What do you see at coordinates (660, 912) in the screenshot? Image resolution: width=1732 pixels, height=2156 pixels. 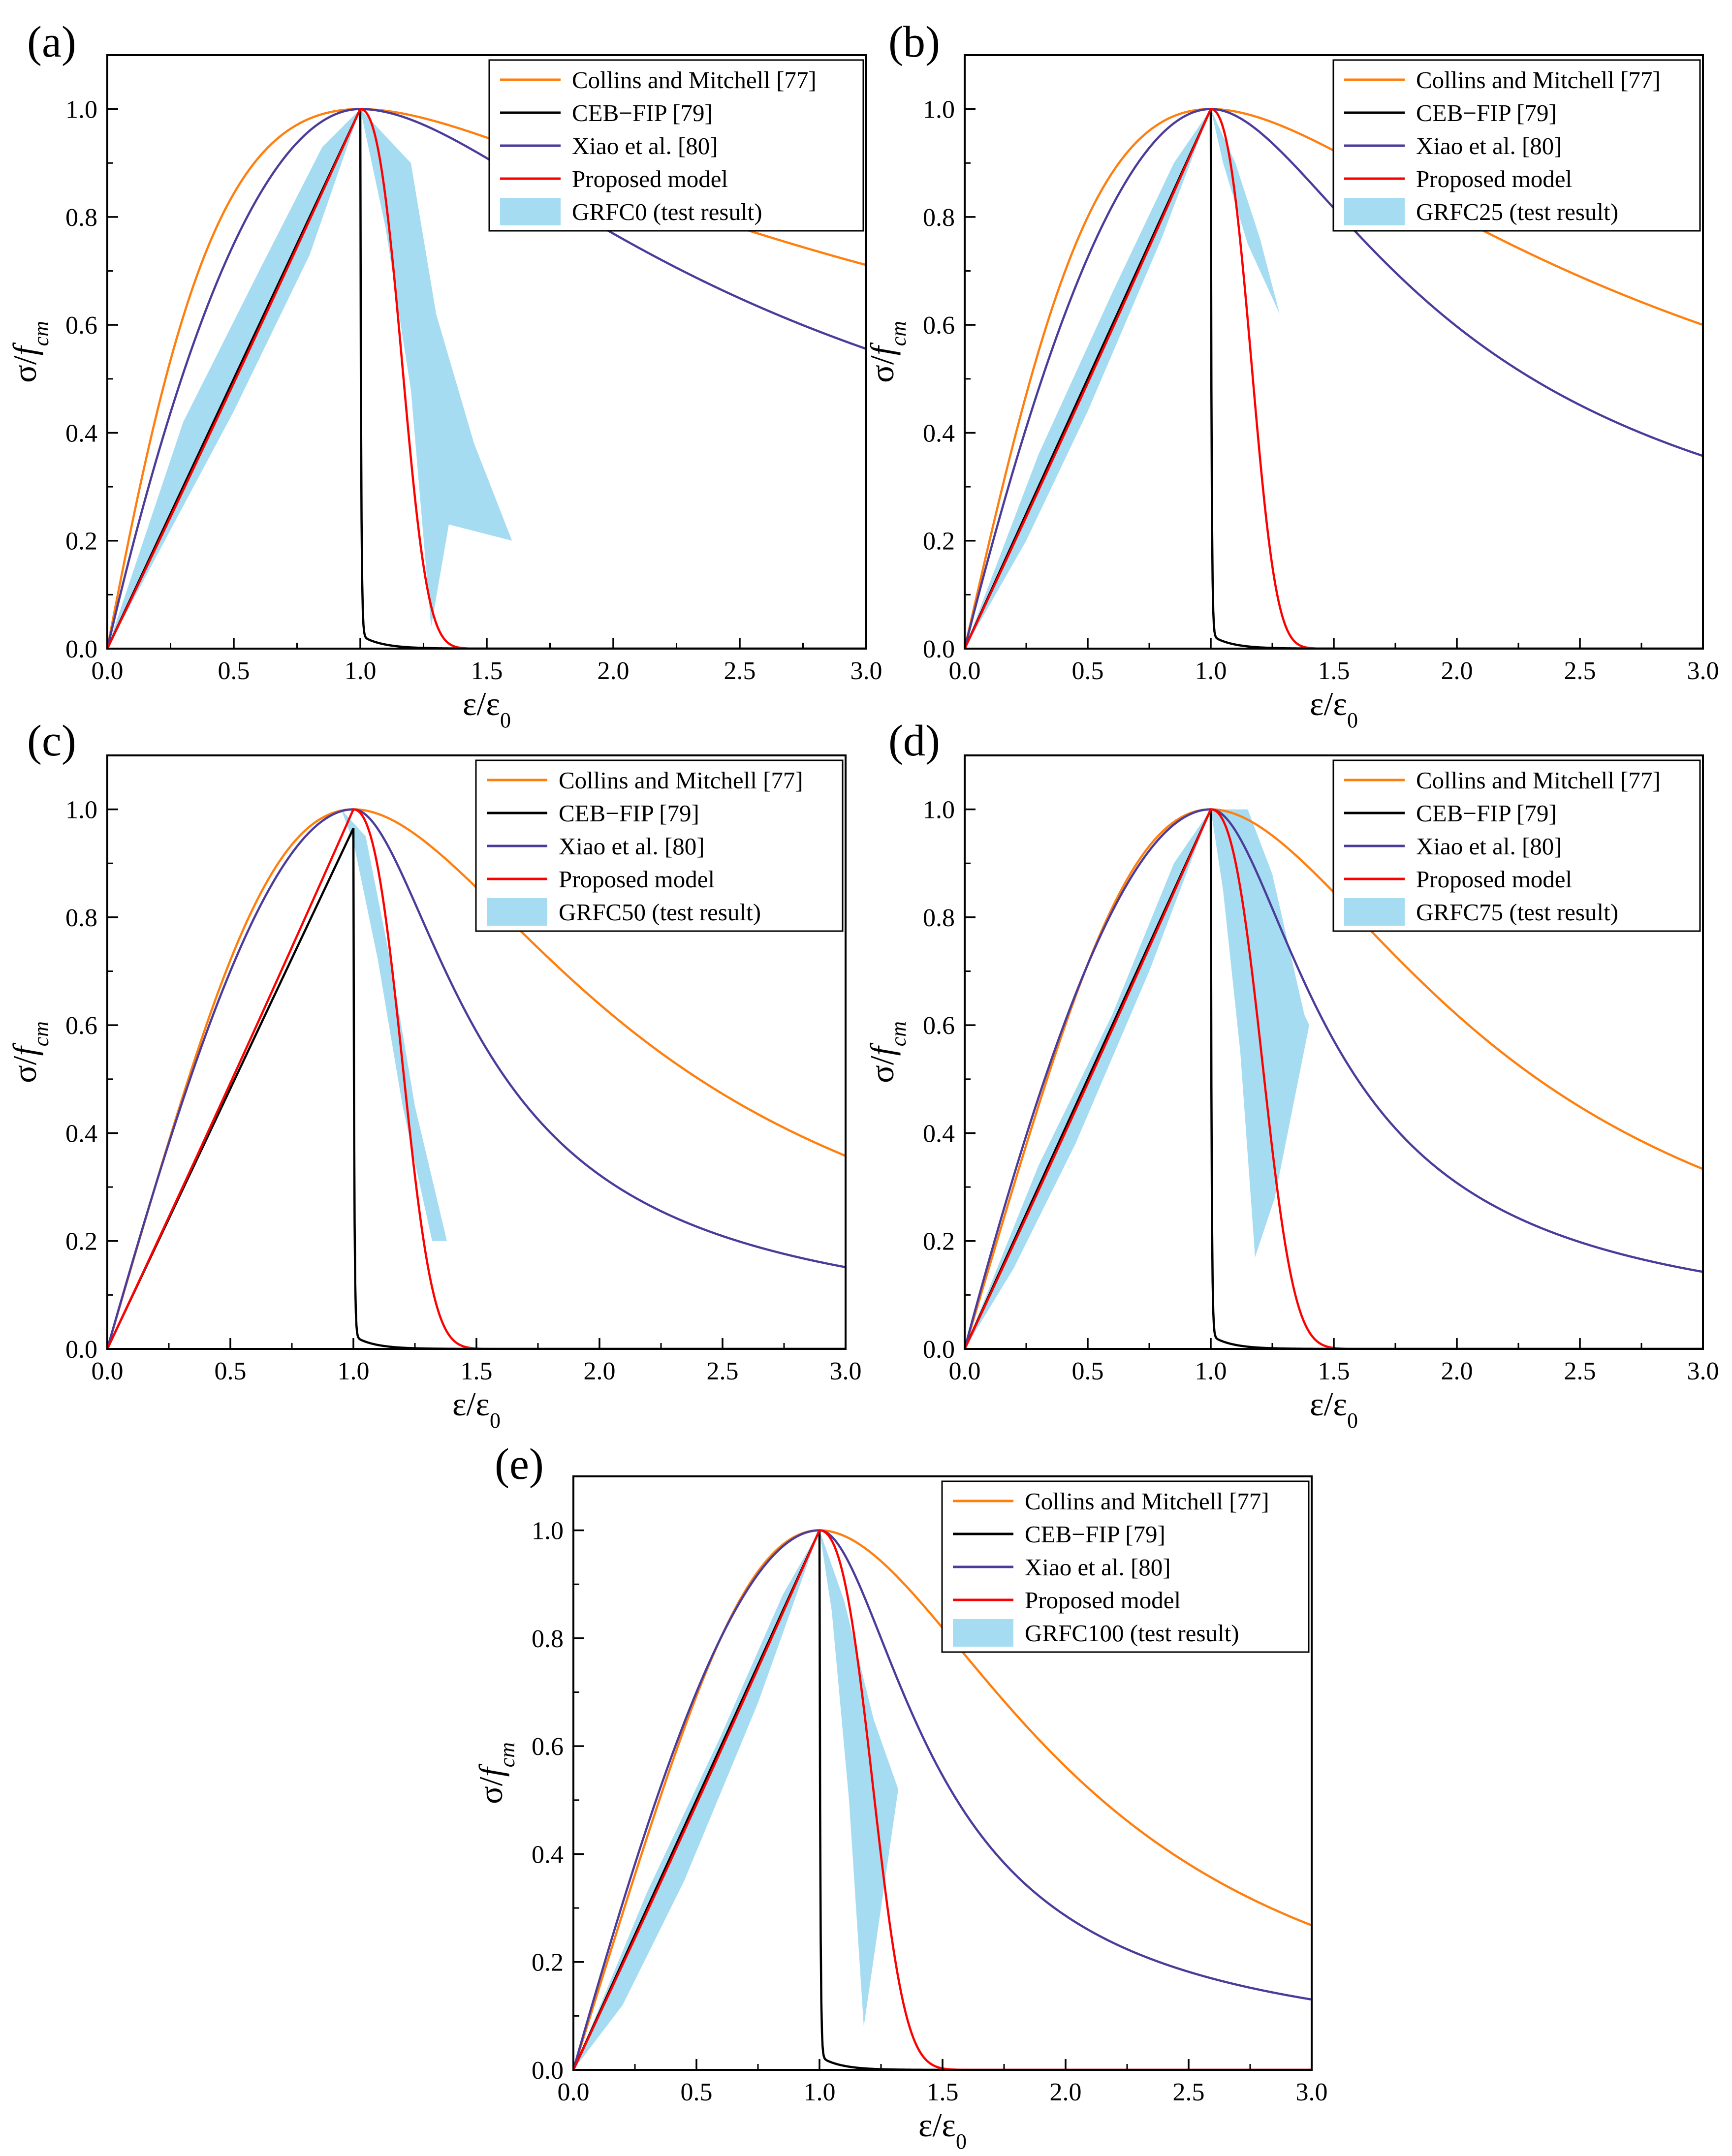 I see `legend-entry-label: GRFC50 (test result)` at bounding box center [660, 912].